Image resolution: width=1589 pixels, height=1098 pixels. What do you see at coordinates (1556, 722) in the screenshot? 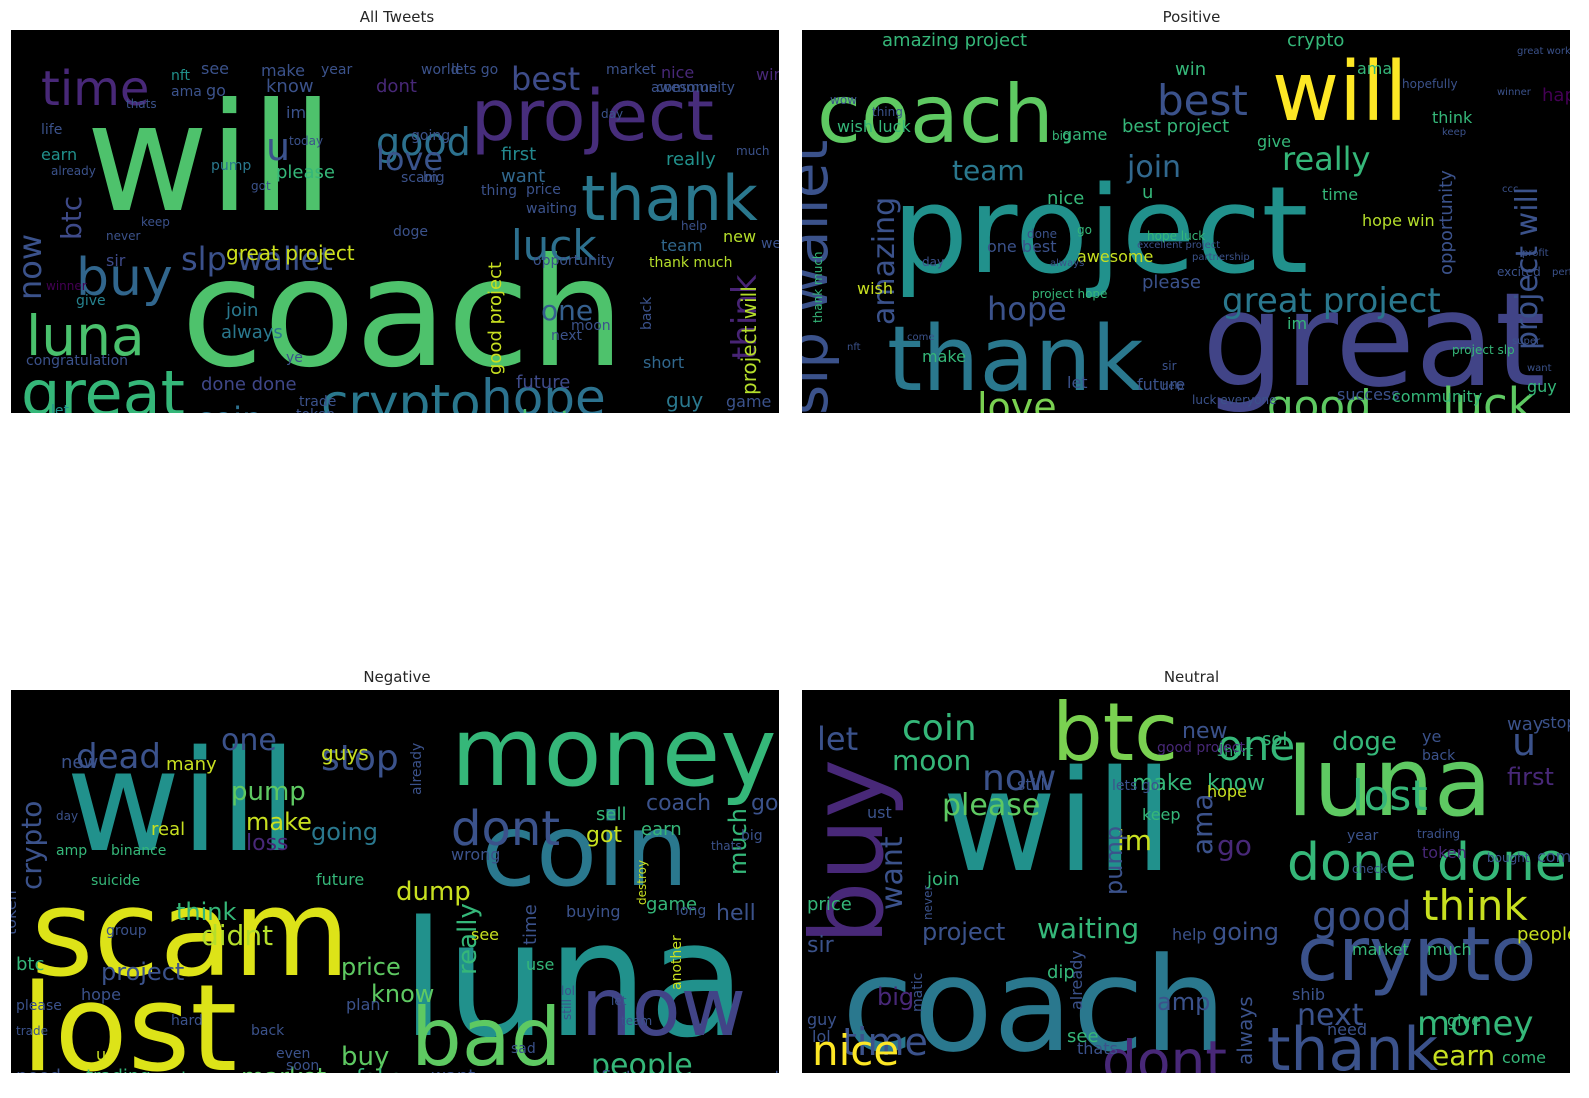
I see `word-stop: stop` at bounding box center [1556, 722].